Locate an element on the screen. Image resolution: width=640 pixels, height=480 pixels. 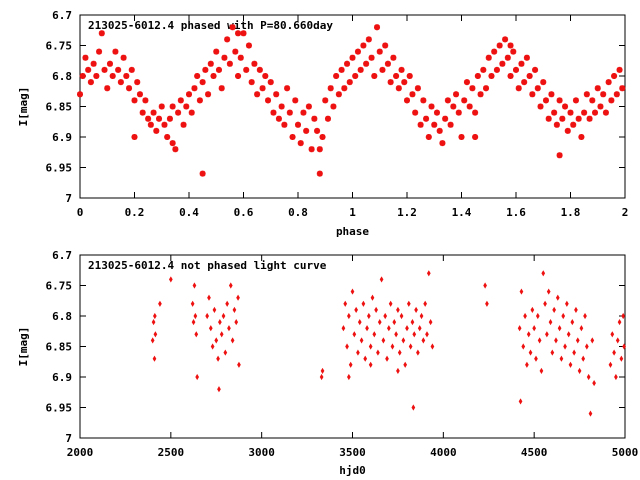
x-tick-label: 0.8 is located at coordinates (298, 212).